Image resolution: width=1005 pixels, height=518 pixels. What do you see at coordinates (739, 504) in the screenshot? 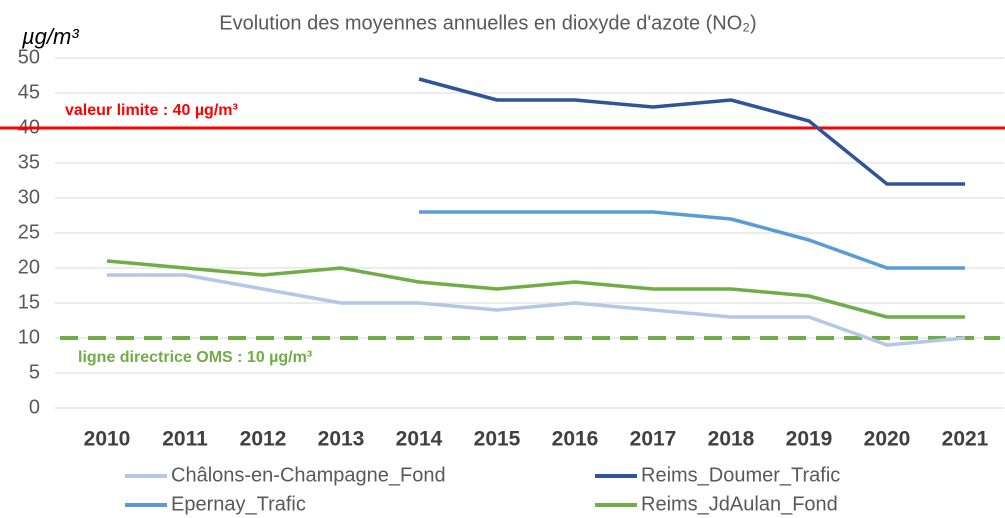
I see `legend-label: Reims_JdAulan_Fond` at bounding box center [739, 504].